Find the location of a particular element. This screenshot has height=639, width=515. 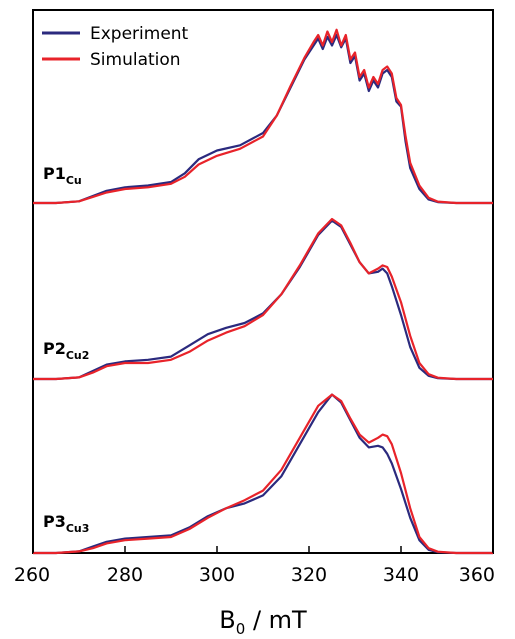

x-tick-label: 360 is located at coordinates (477, 575).